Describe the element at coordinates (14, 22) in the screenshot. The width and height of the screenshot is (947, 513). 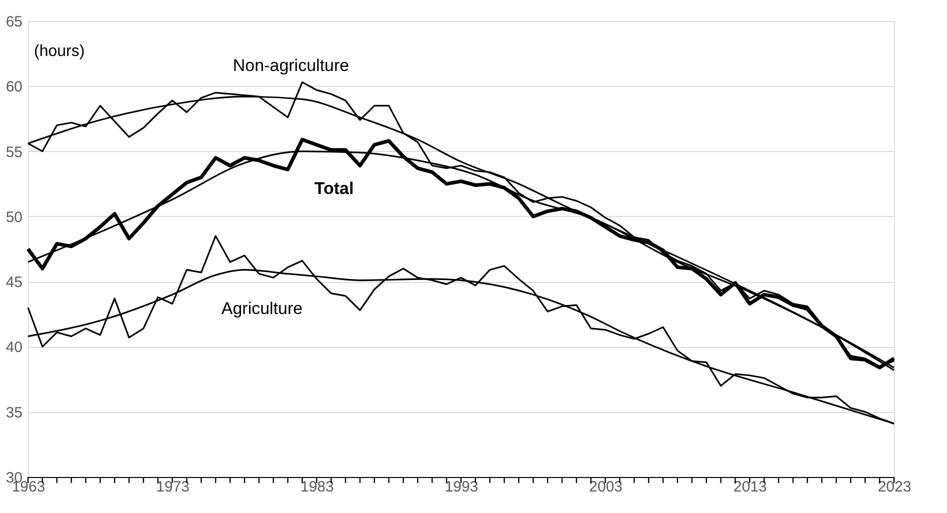
I see `y-tick-label: 65` at that location.